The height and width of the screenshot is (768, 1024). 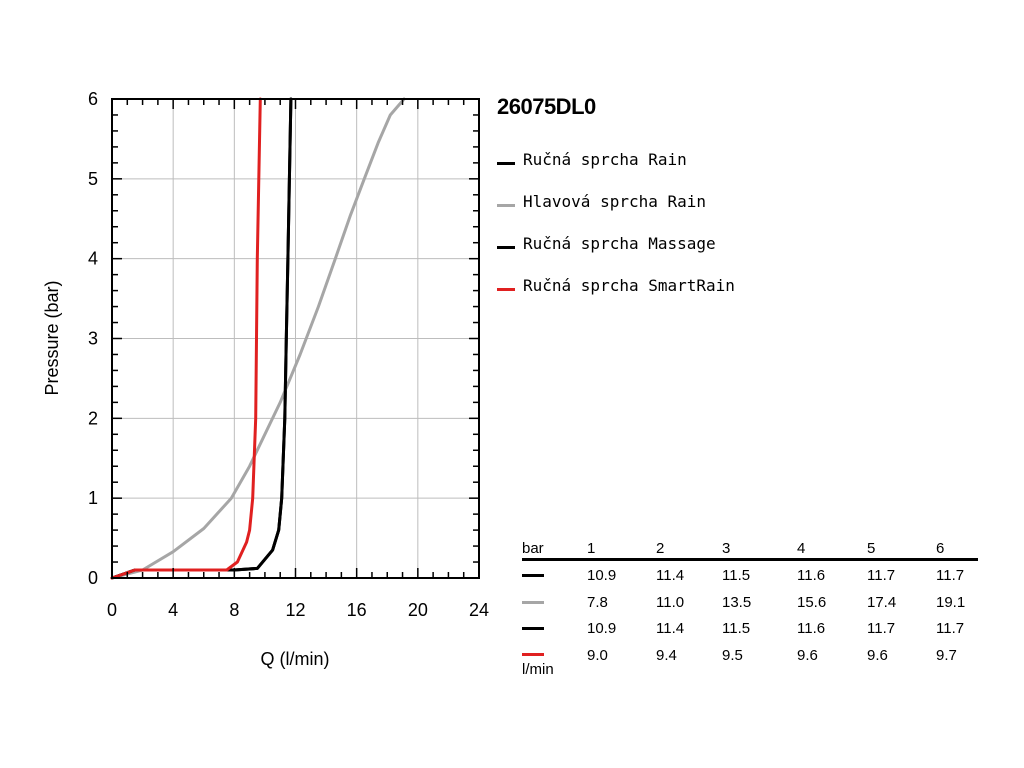 What do you see at coordinates (605, 159) in the screenshot?
I see `legend-label: Ručná sprcha Rain` at bounding box center [605, 159].